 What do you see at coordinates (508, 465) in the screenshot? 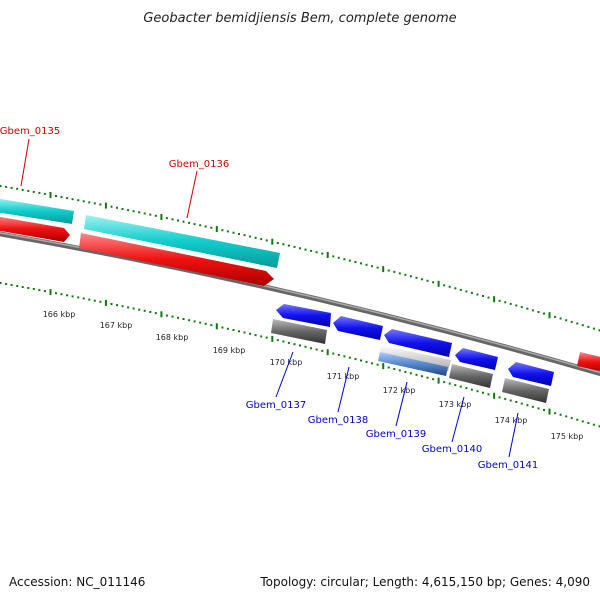
I see `gene-label: Gbem_0141` at bounding box center [508, 465].